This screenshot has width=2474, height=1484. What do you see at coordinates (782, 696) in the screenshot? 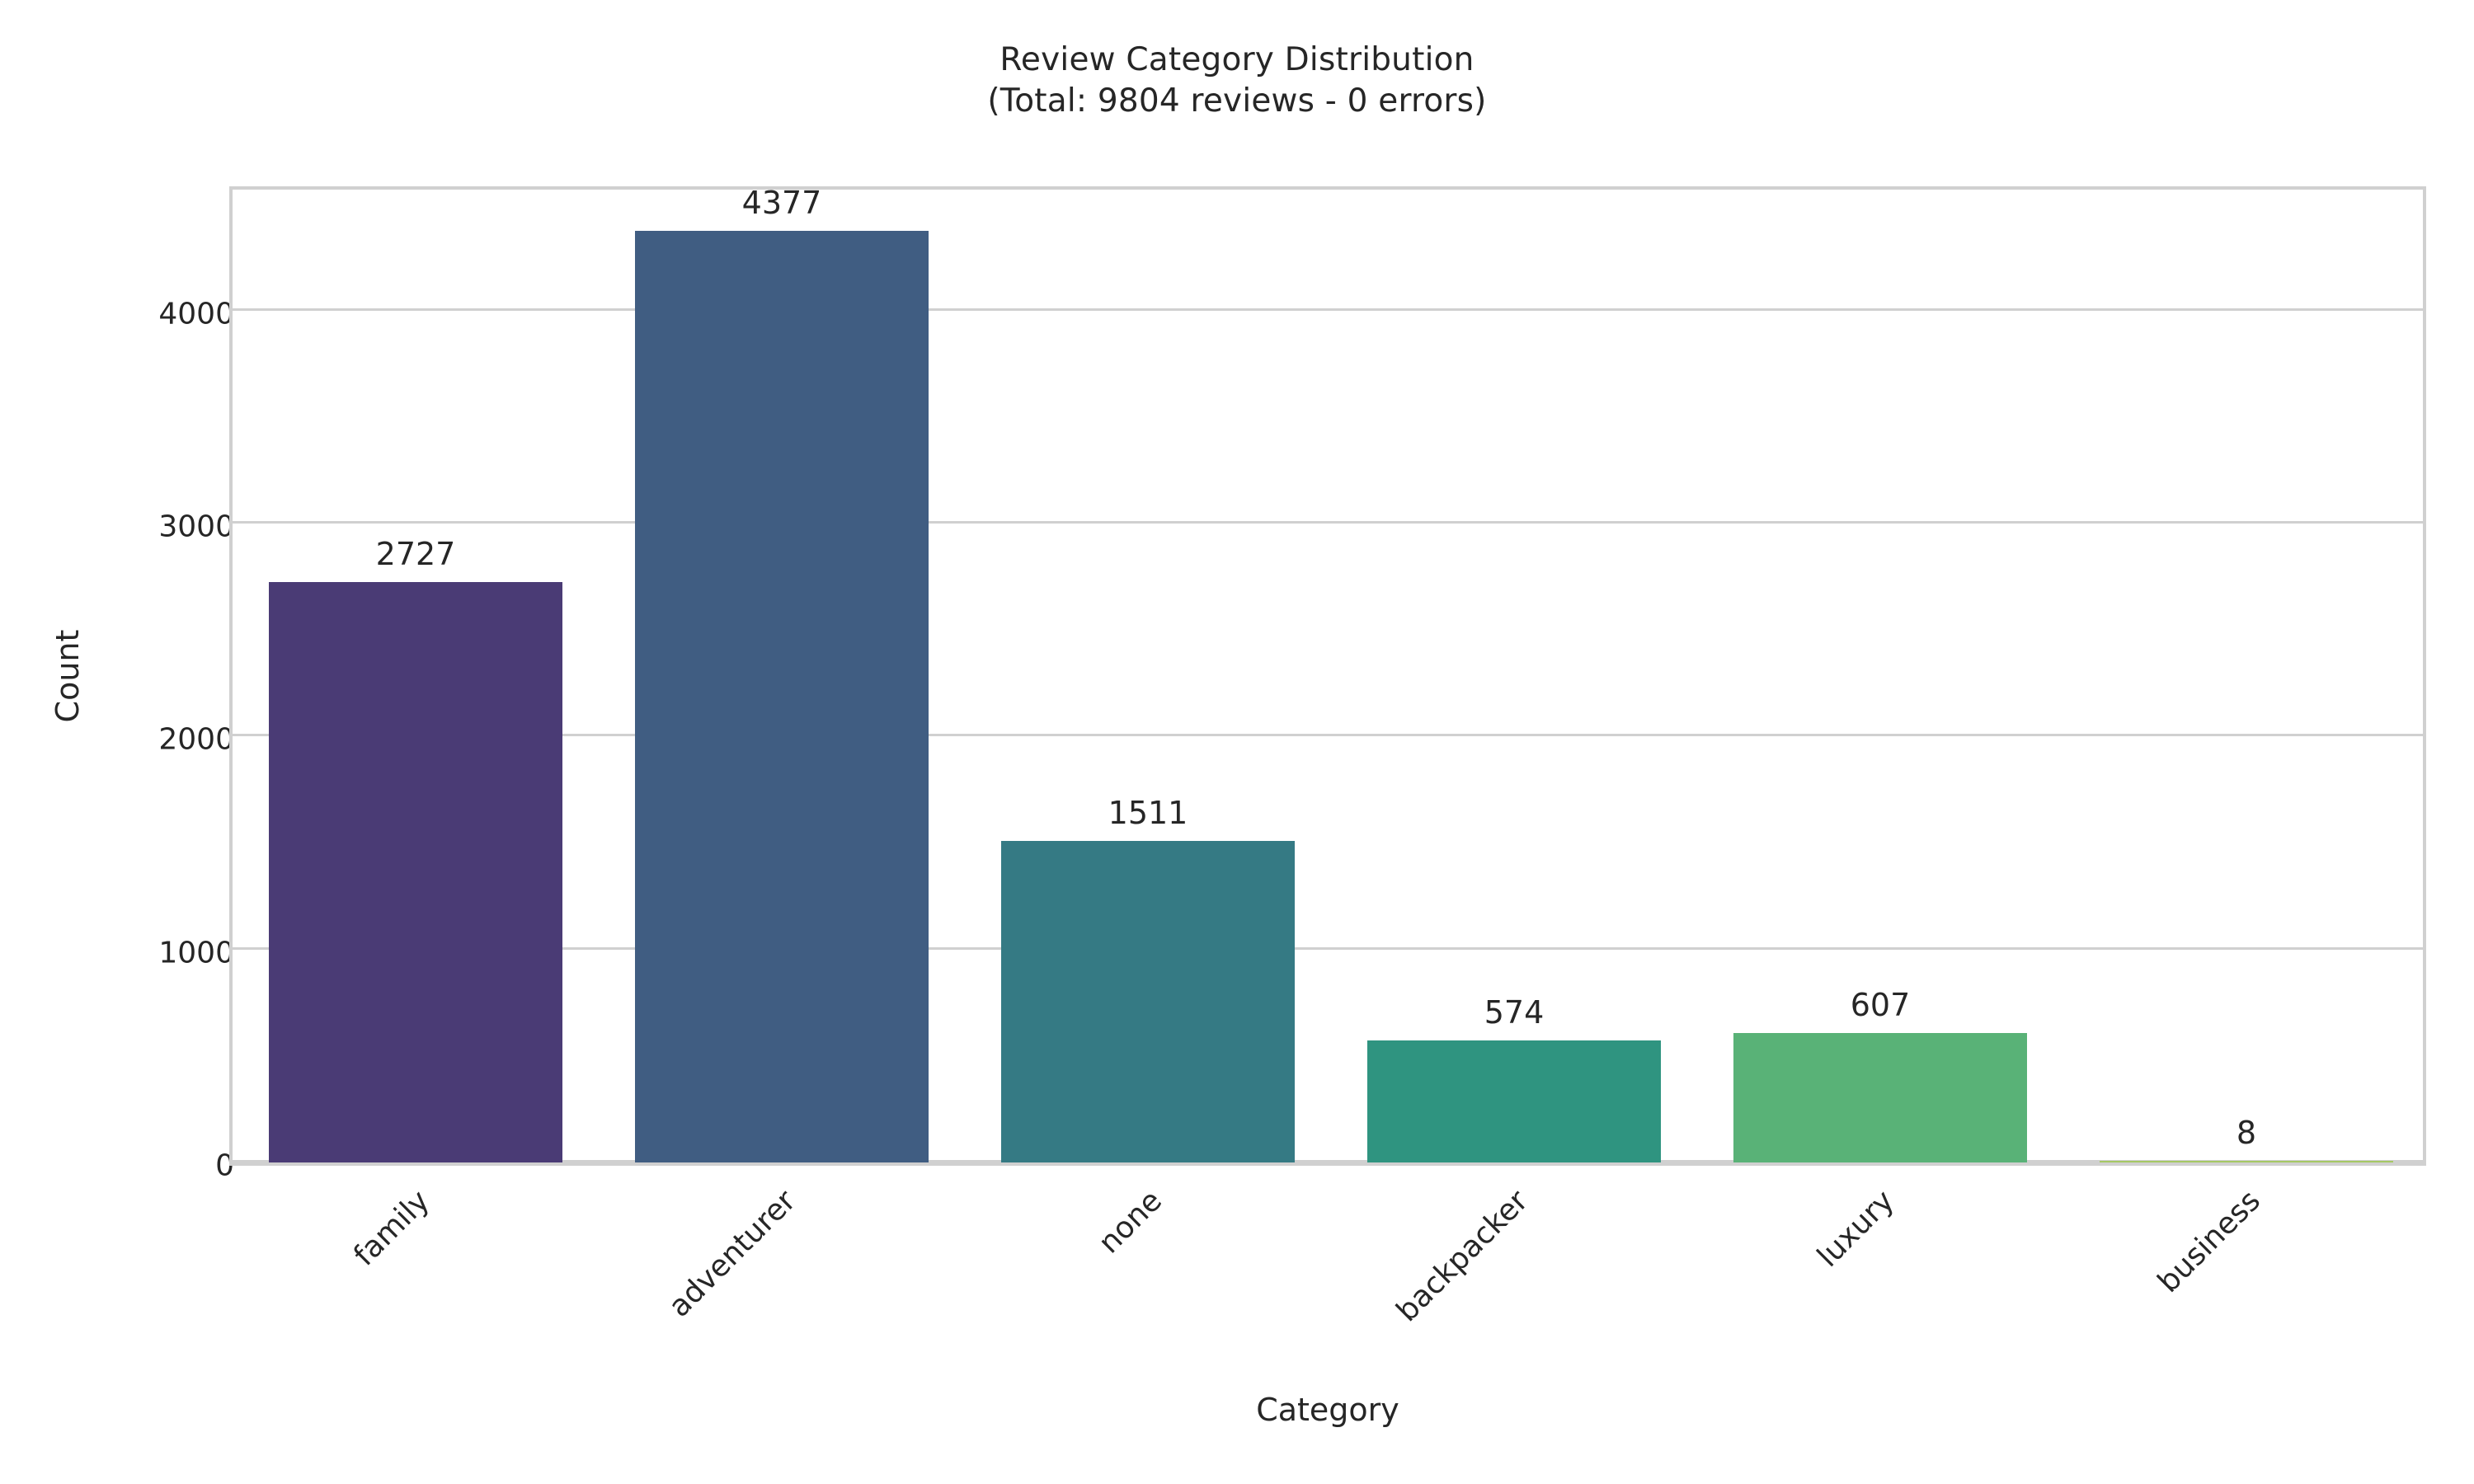
I see `bar-adventurer` at bounding box center [782, 696].